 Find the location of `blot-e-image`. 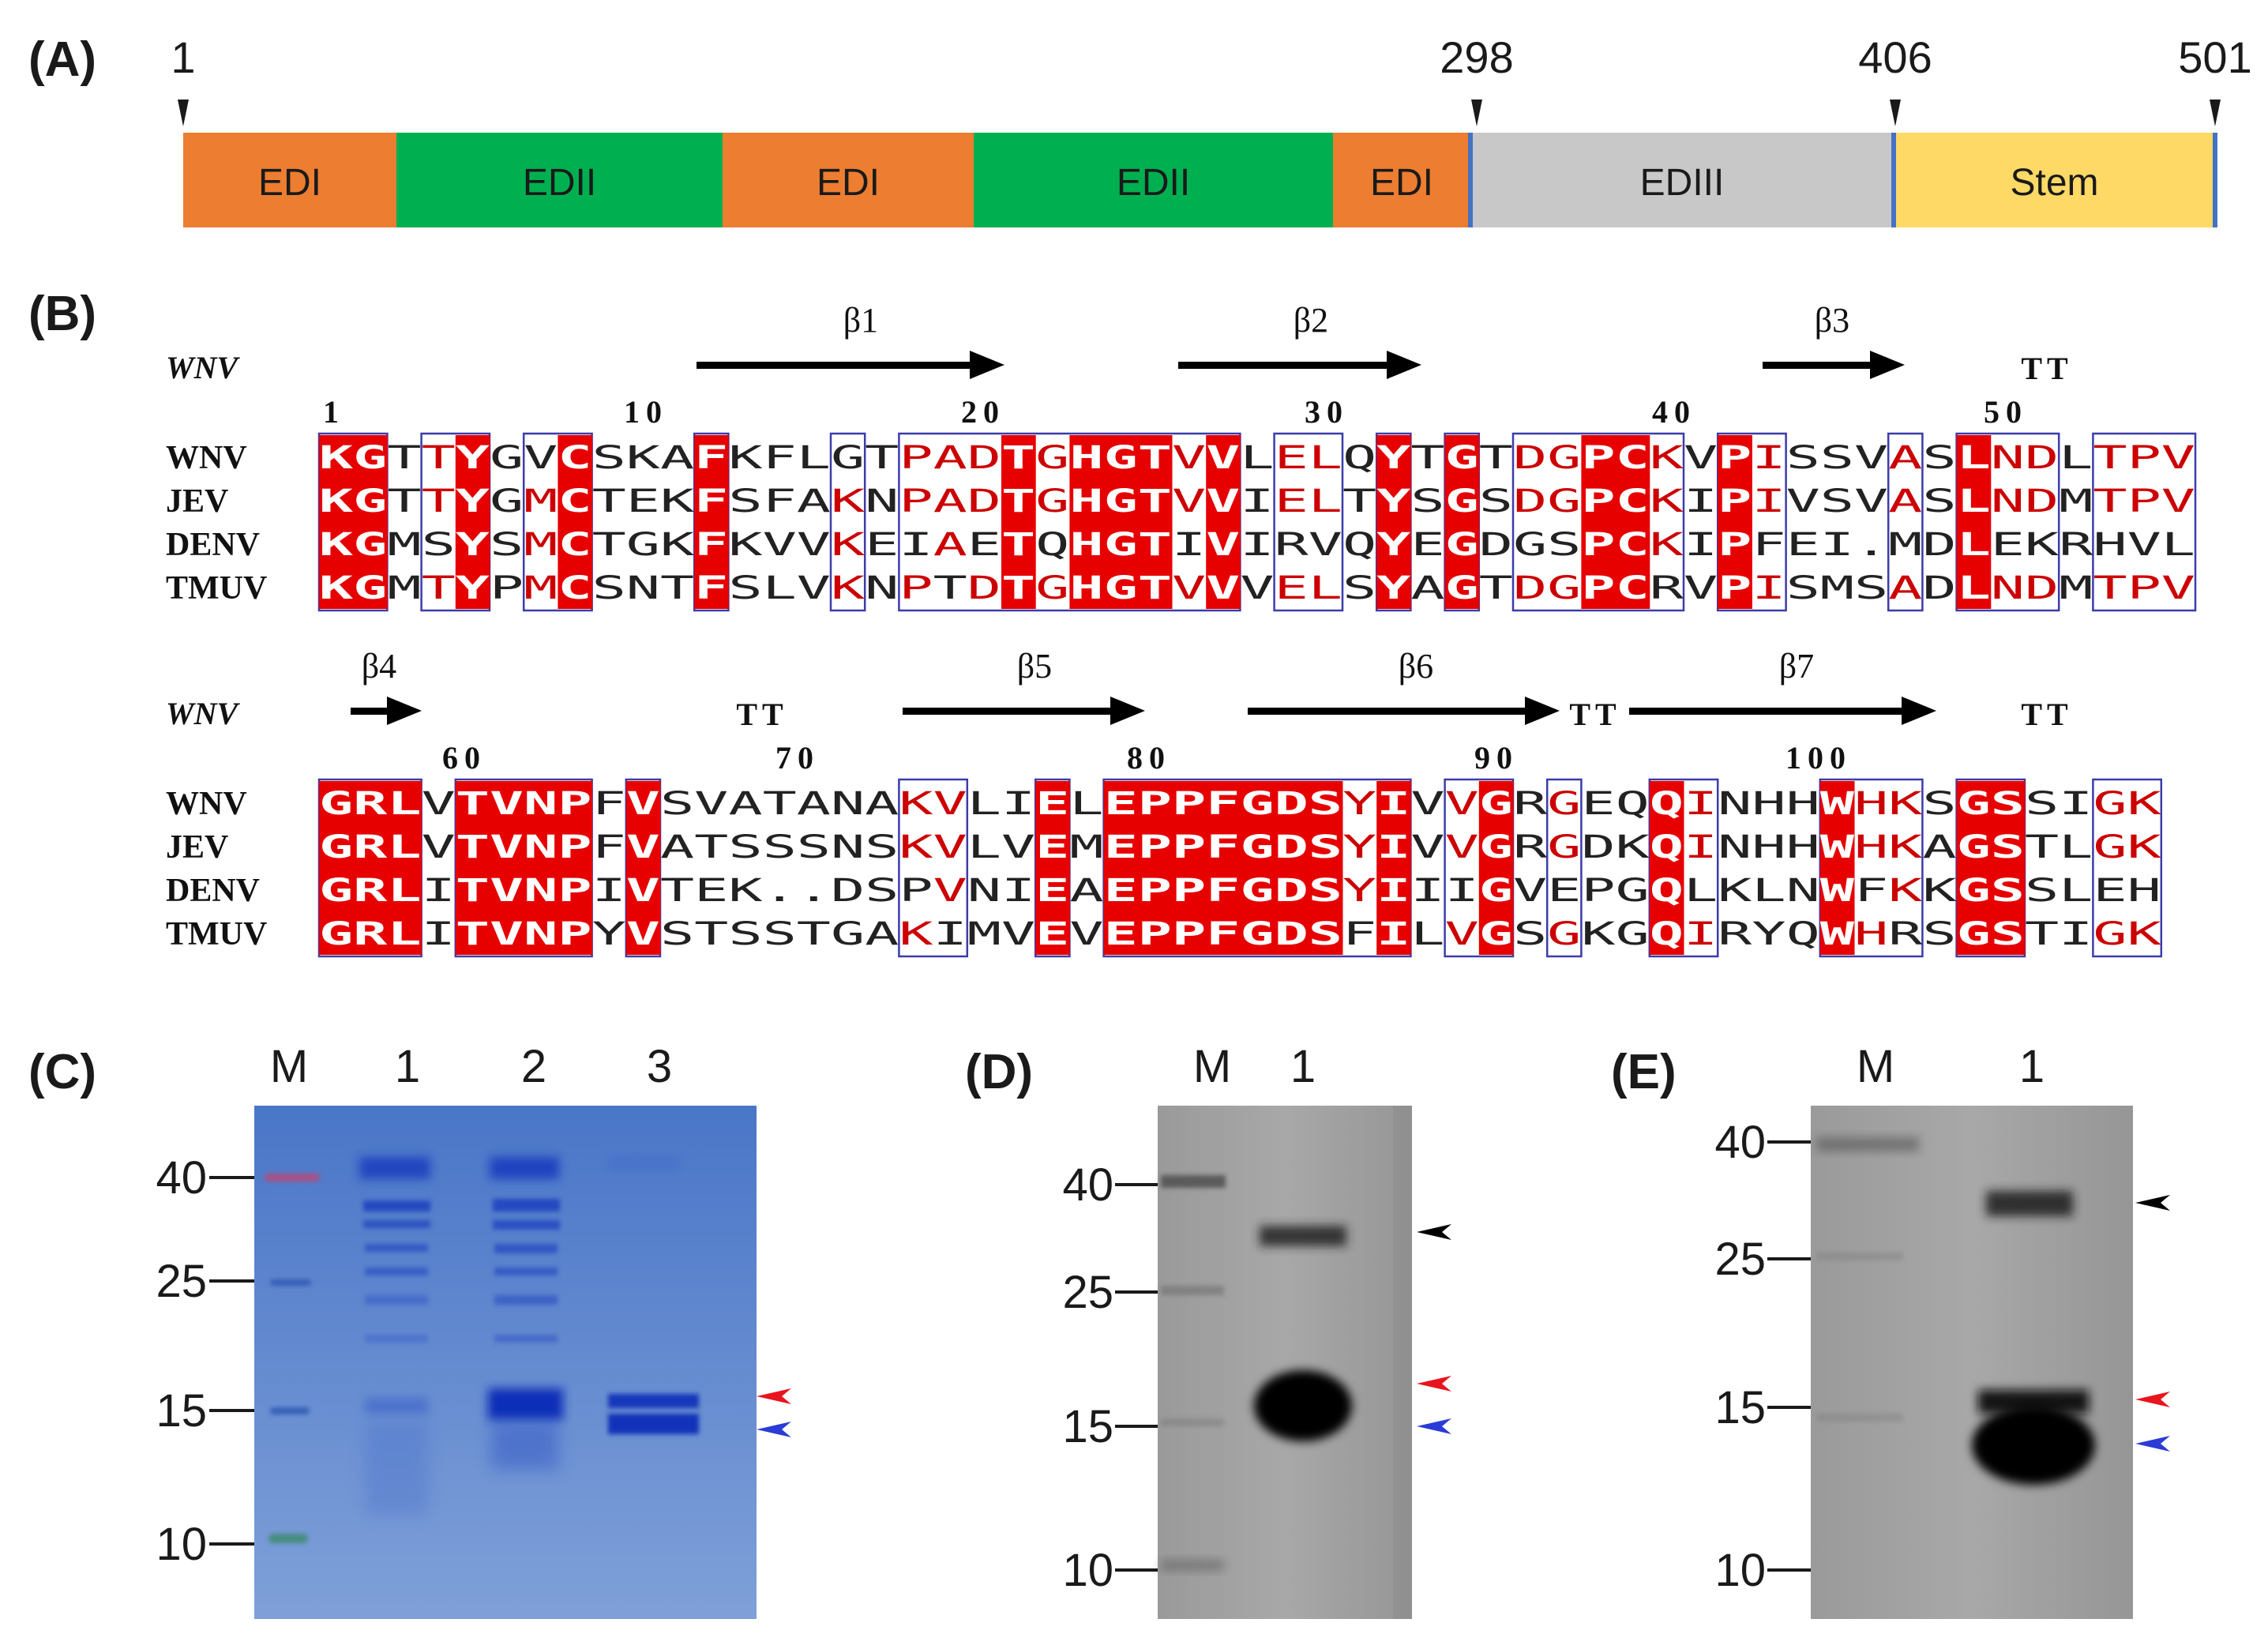

blot-e-image is located at coordinates (1972, 1362).